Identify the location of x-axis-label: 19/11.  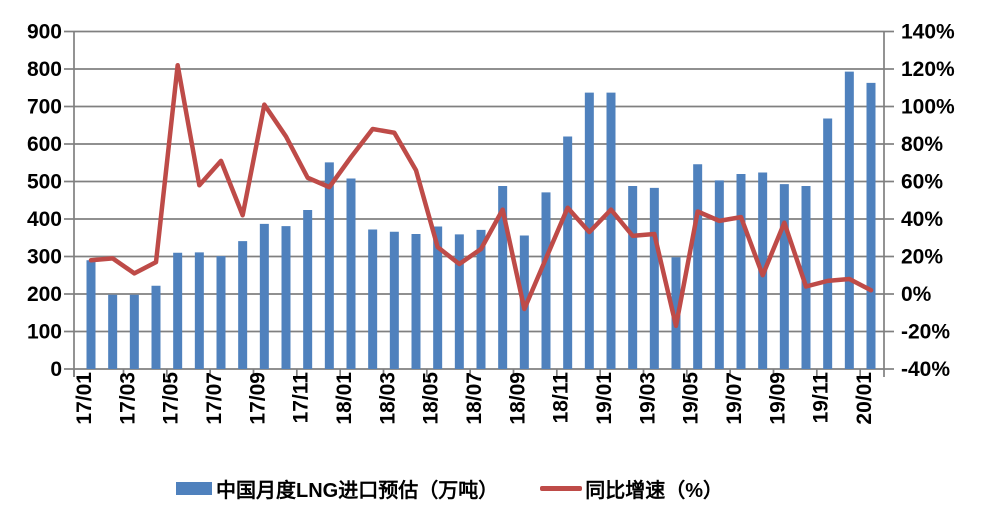
(821, 398).